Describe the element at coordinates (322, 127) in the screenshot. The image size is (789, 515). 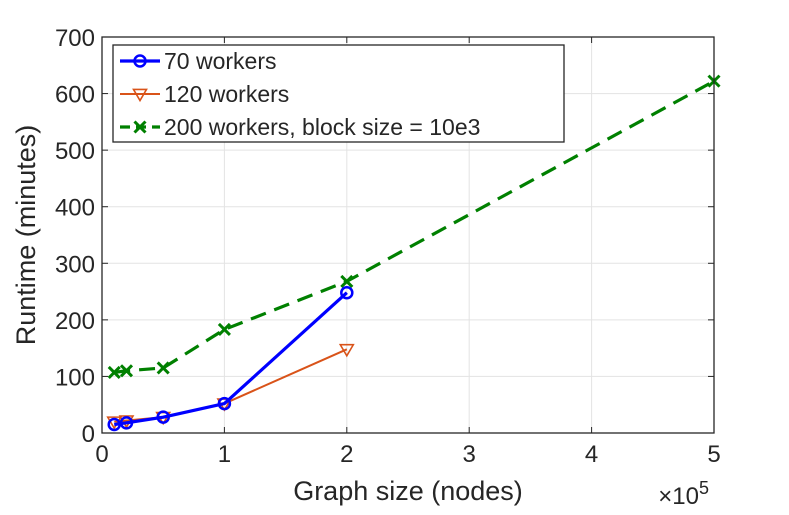
I see `legend-label: 200 workers, block size = 10e3` at that location.